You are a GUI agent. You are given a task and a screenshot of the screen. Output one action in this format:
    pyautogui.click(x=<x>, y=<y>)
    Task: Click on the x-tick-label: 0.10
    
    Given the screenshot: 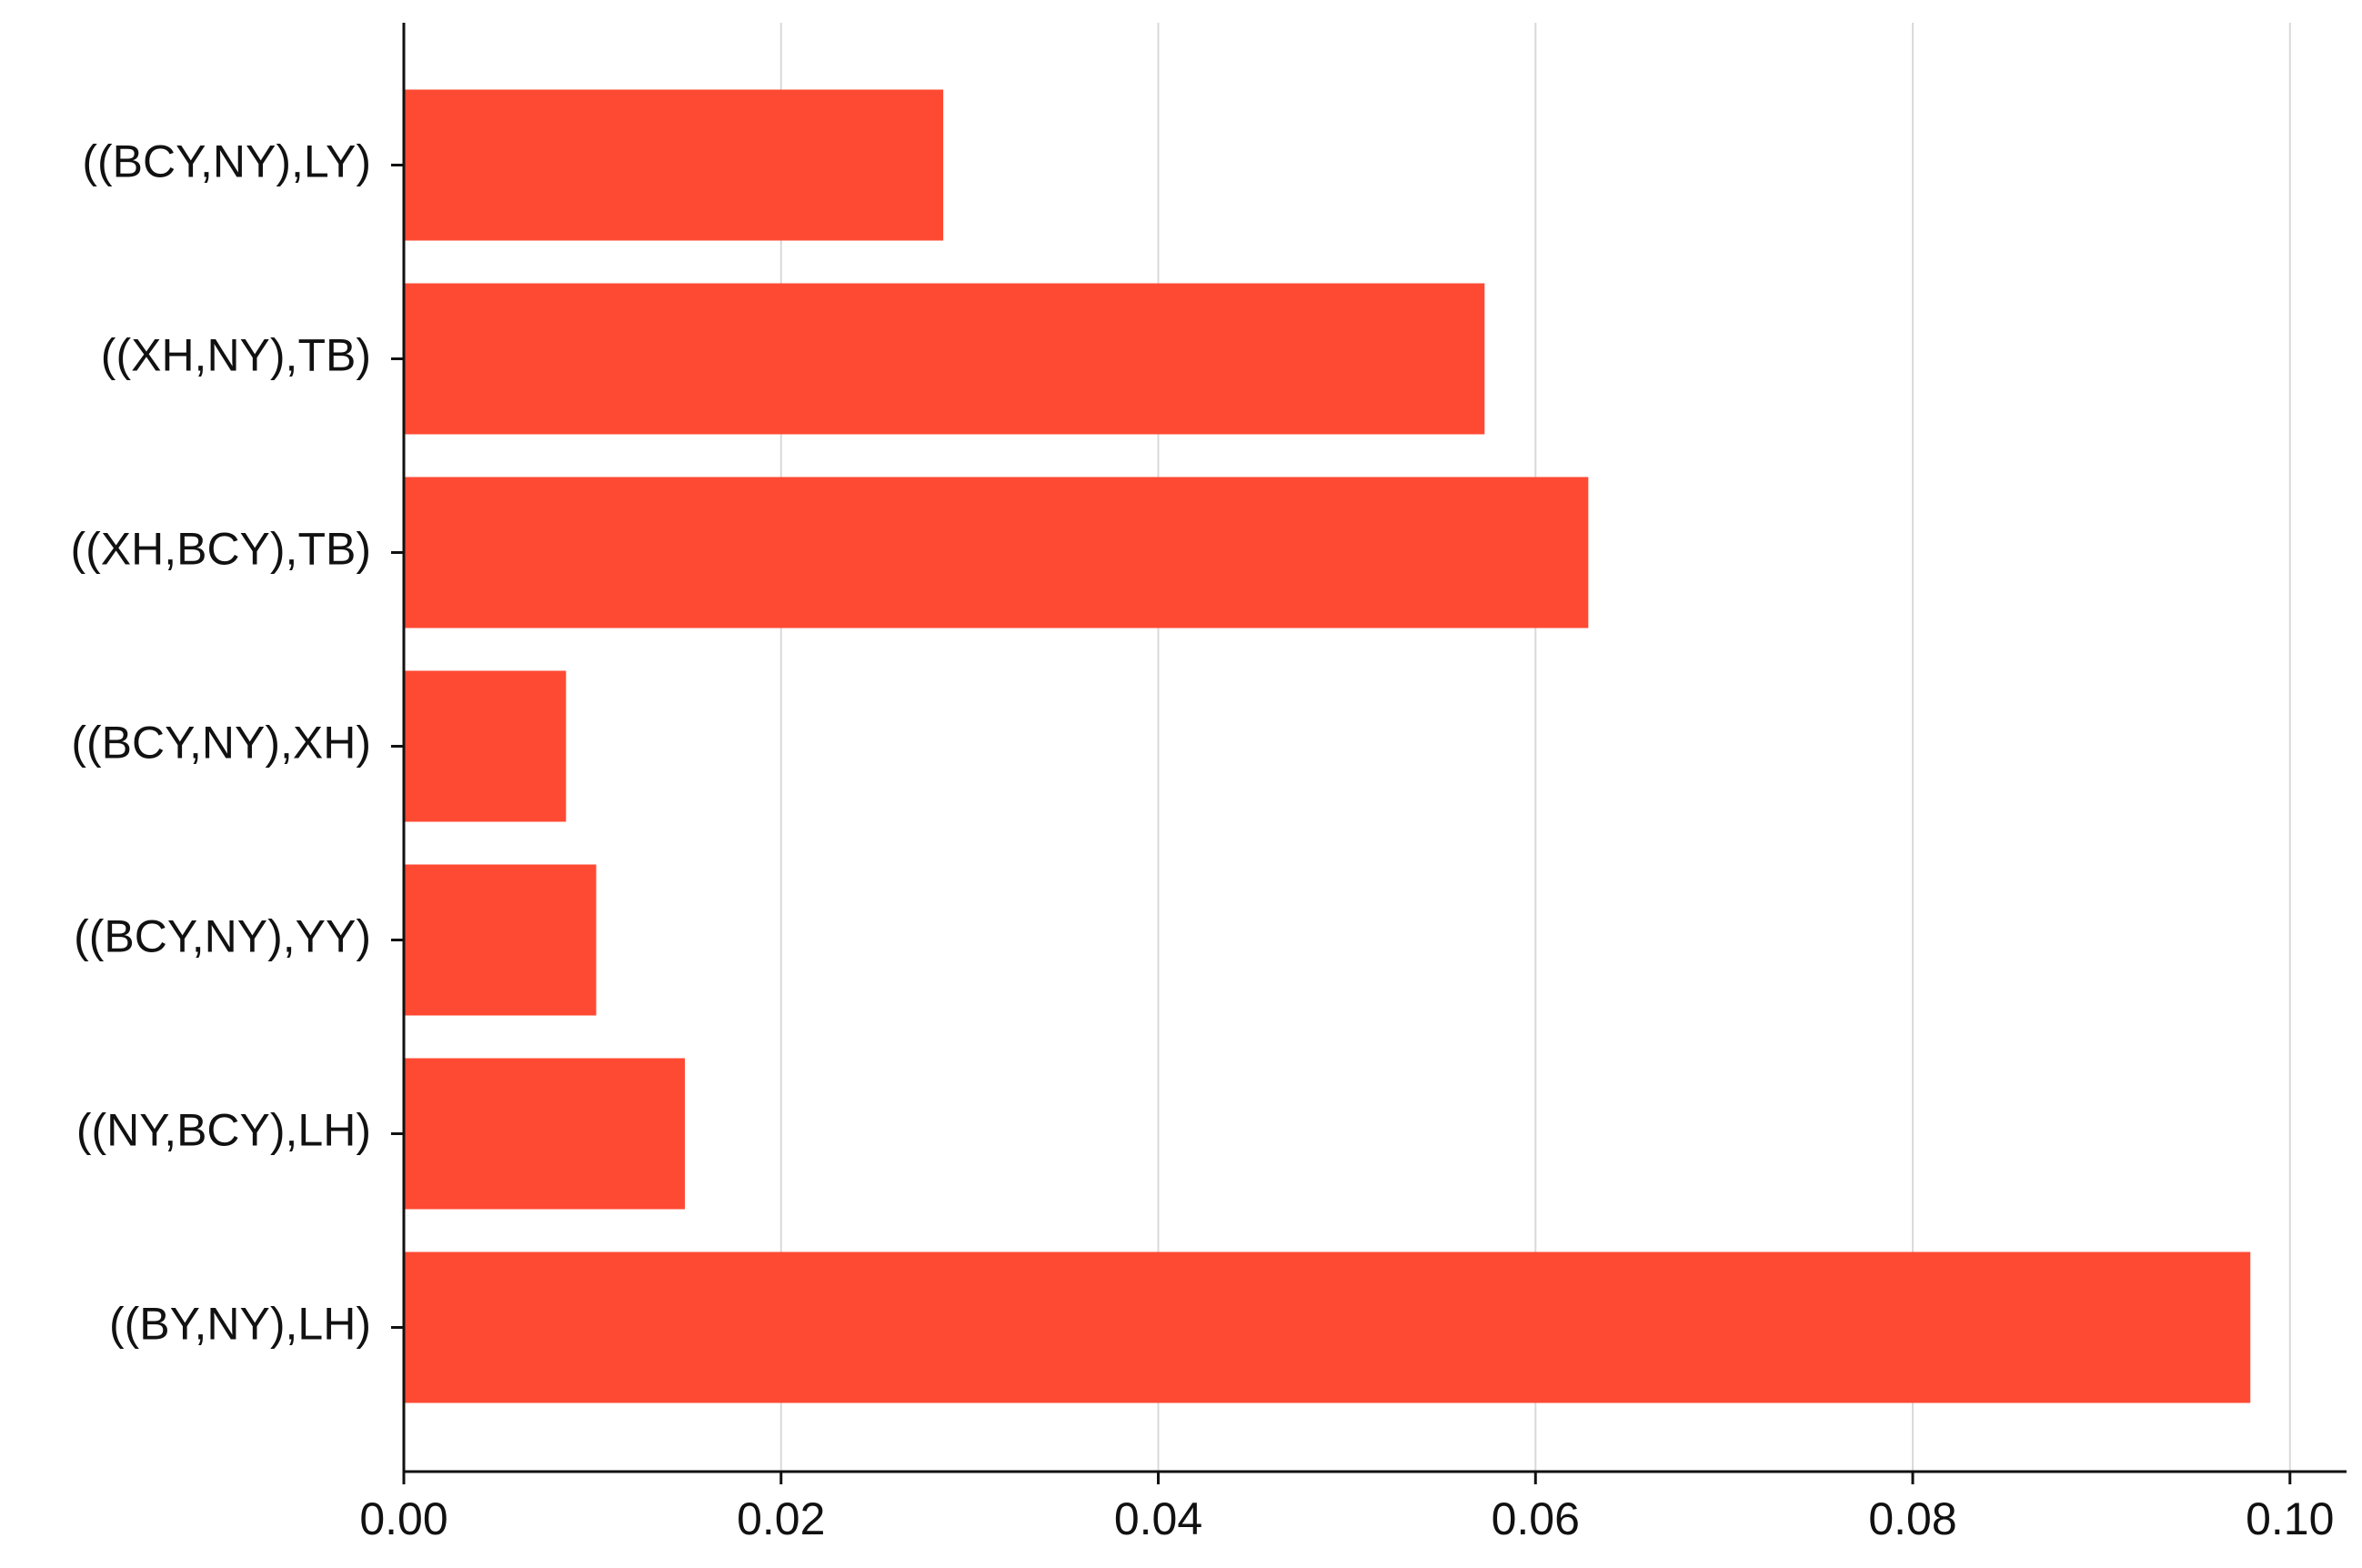 What is the action you would take?
    pyautogui.click(x=2290, y=1518)
    